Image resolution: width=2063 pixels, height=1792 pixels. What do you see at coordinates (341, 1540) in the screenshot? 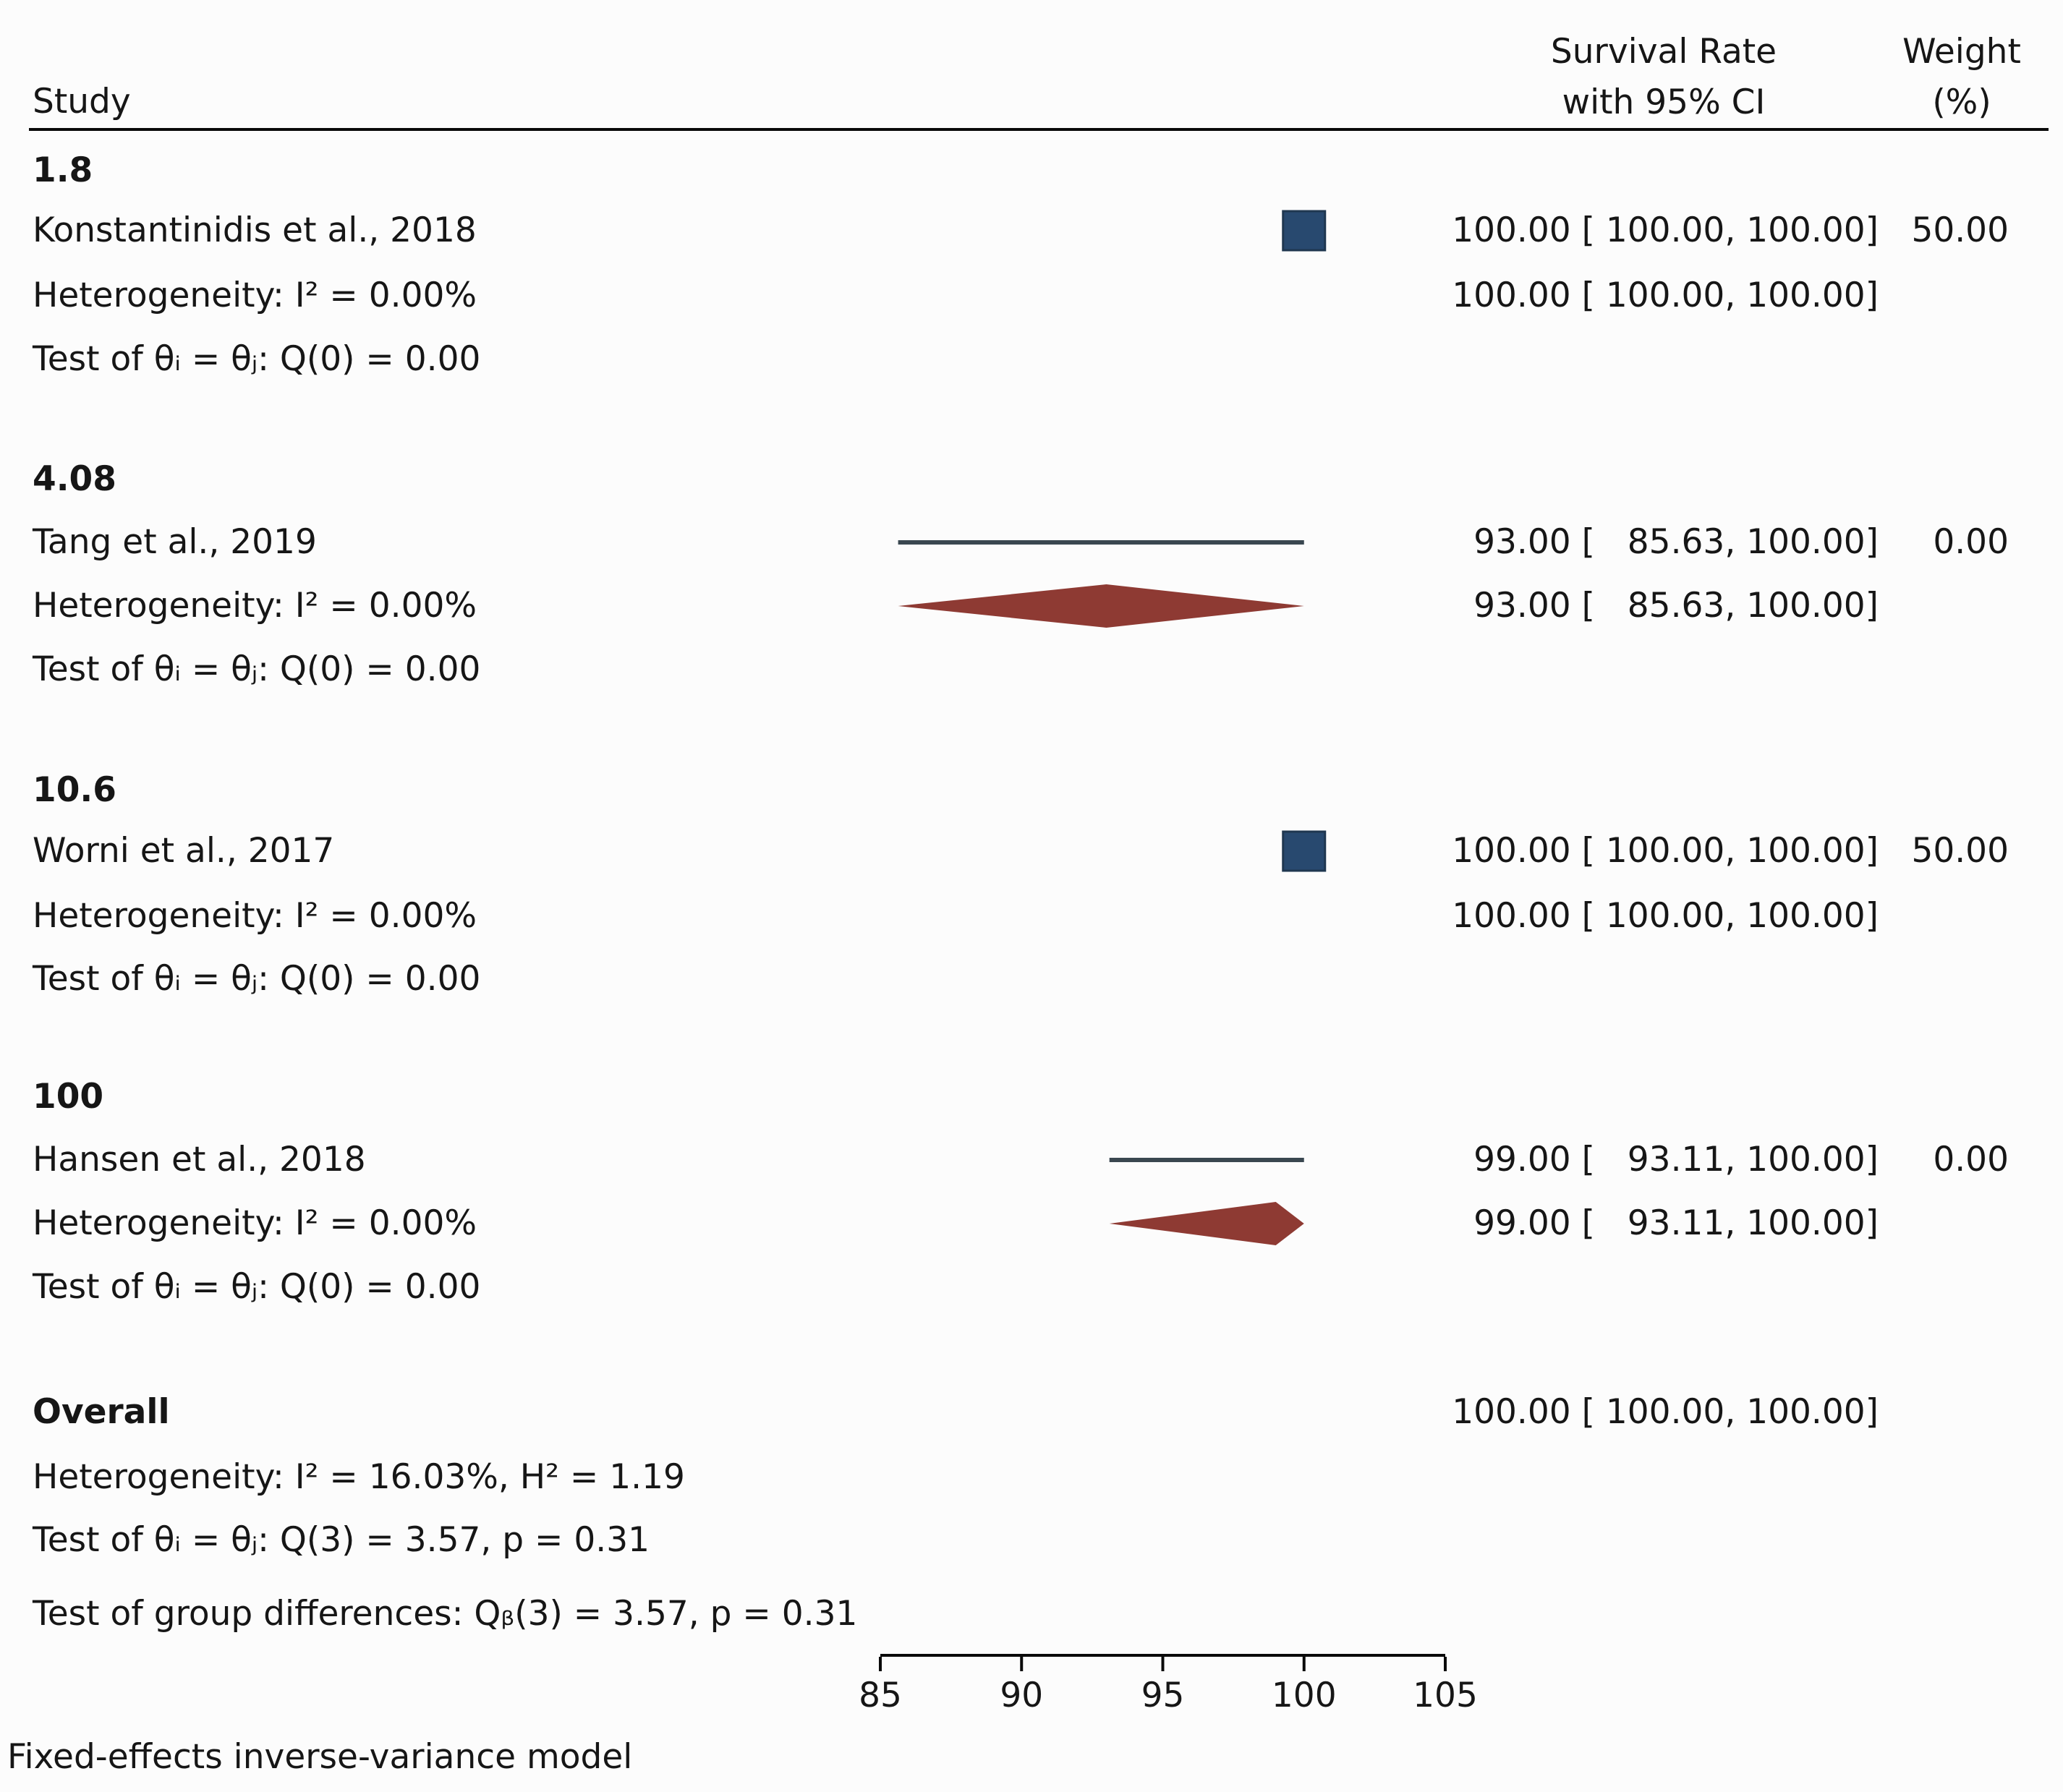
I see `row-label: Test of θᵢ = θⱼ: Q(3) = 3.57, p = 0.31` at bounding box center [341, 1540].